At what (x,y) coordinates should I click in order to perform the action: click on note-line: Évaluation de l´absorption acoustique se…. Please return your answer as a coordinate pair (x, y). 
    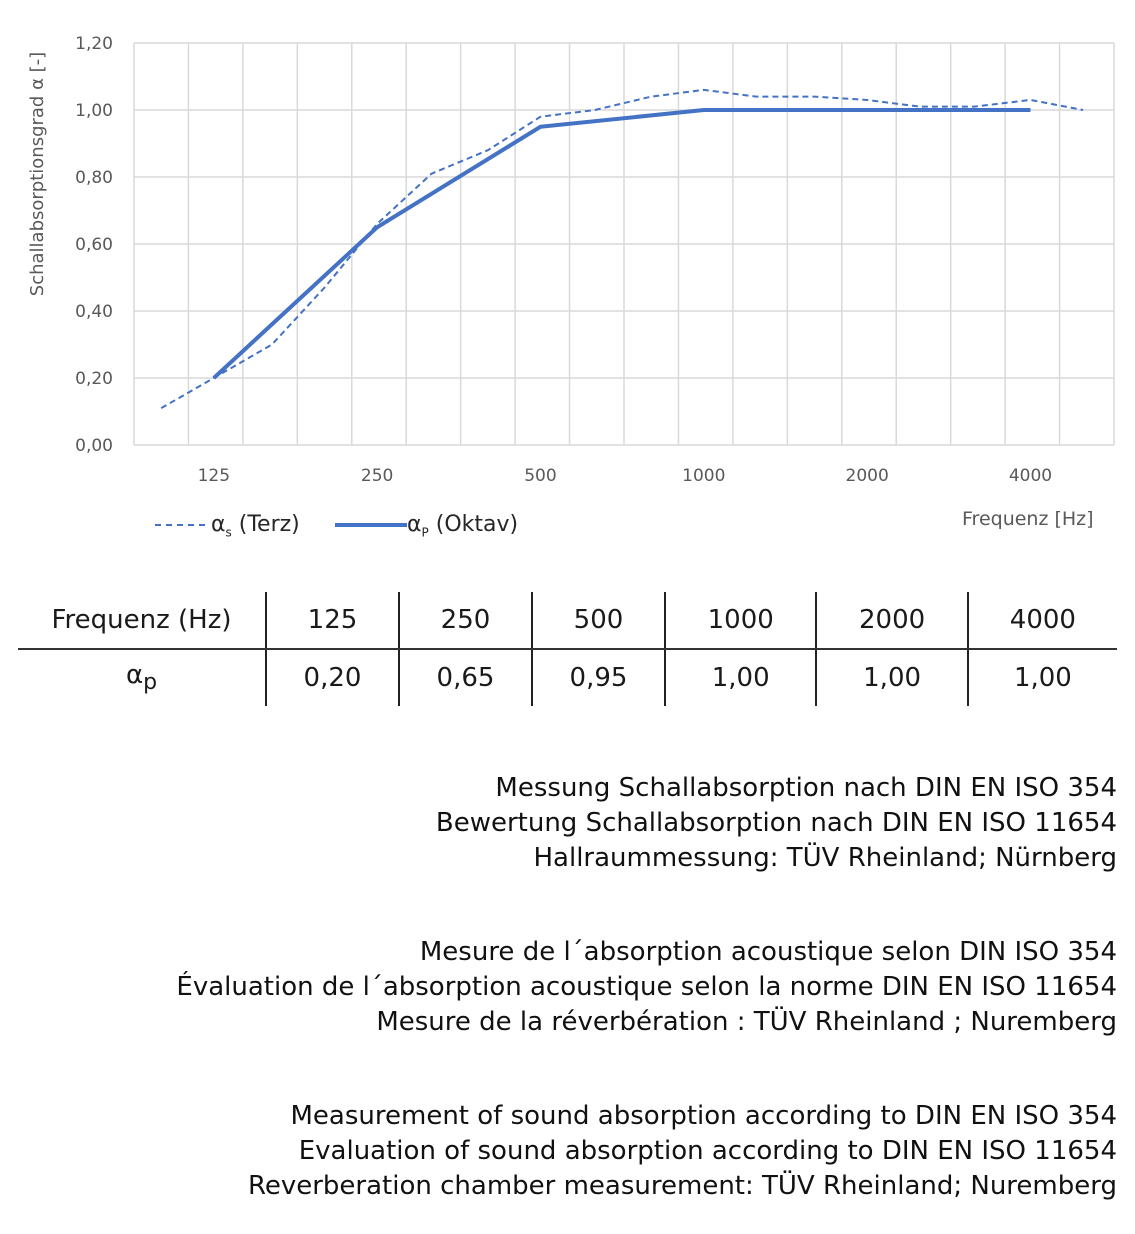
    Looking at the image, I should click on (646, 987).